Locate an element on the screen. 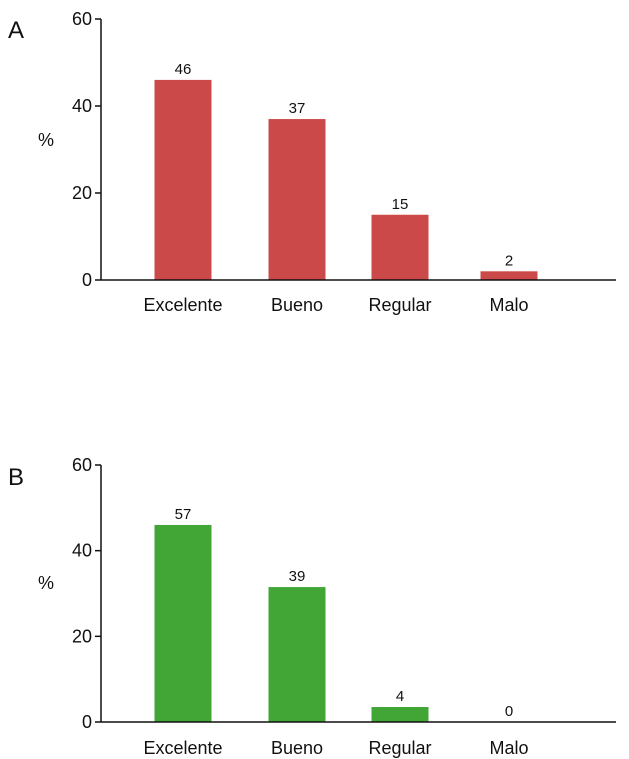 This screenshot has height=759, width=629. y-tick-label-40-b: 40 is located at coordinates (82, 551).